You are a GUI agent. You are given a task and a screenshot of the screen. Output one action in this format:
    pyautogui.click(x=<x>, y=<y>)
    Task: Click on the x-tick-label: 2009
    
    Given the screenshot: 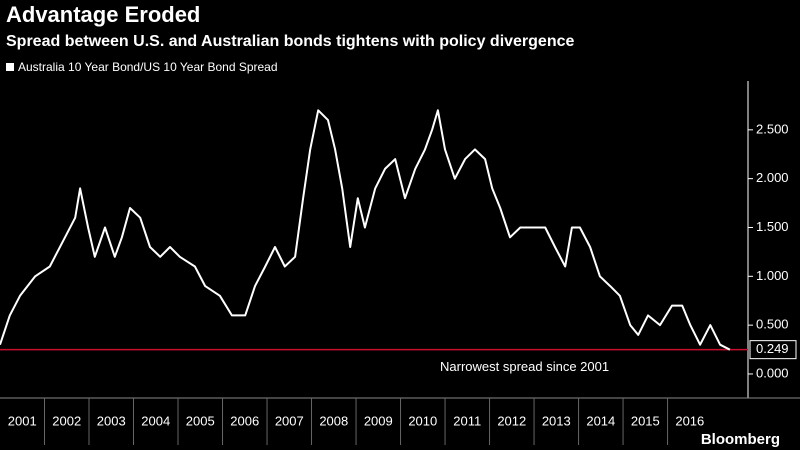 What is the action you would take?
    pyautogui.click(x=378, y=420)
    